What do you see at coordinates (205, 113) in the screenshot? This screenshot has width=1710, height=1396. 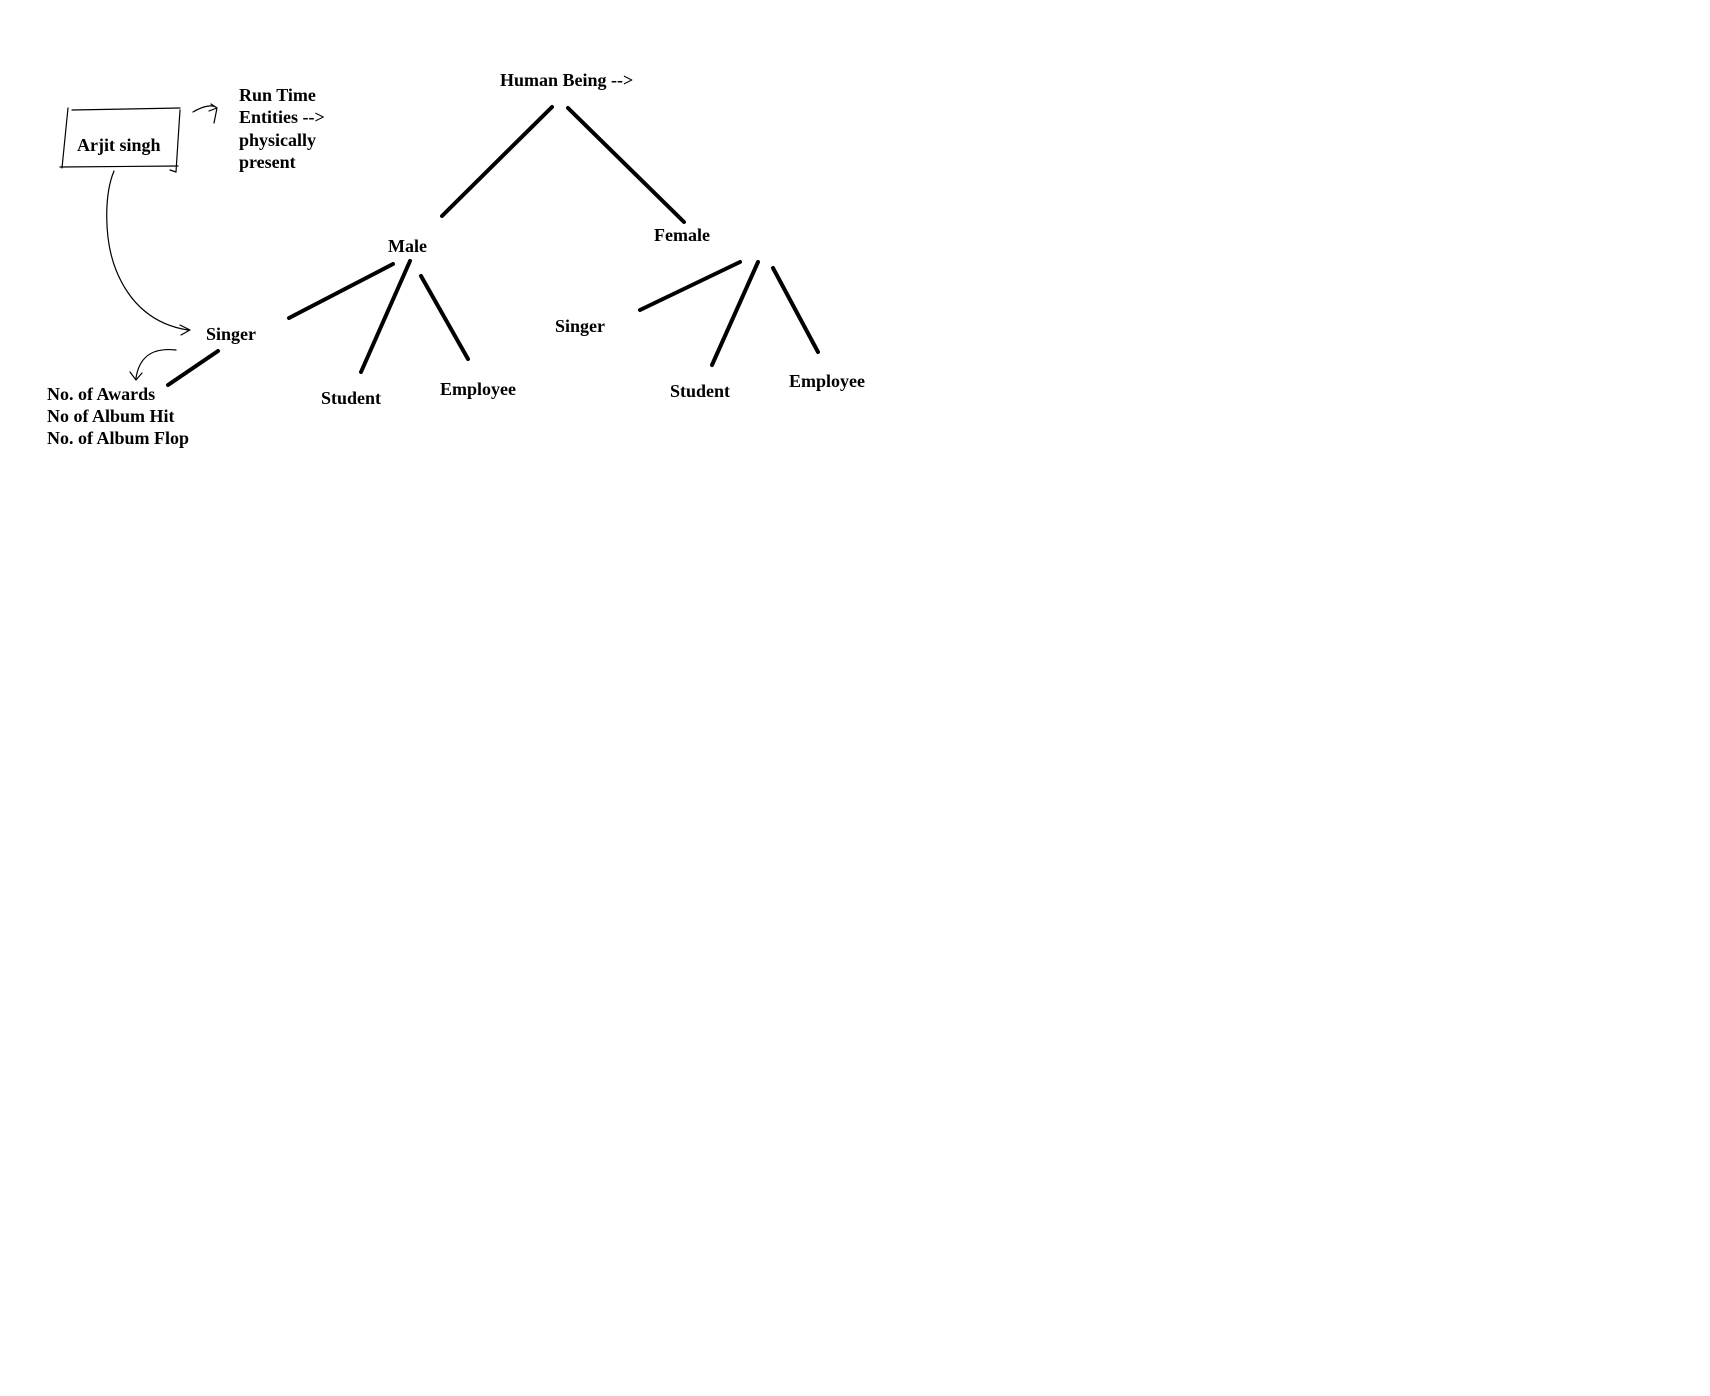 I see `runtime-note-arrow-icon` at bounding box center [205, 113].